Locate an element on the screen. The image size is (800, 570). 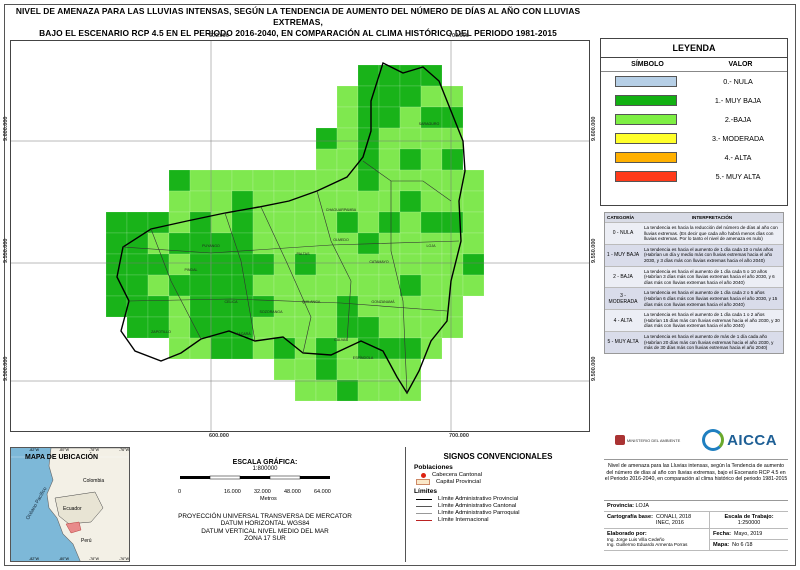
loc-bottom-tick-2: -80°W is located at coordinates (64, 559).